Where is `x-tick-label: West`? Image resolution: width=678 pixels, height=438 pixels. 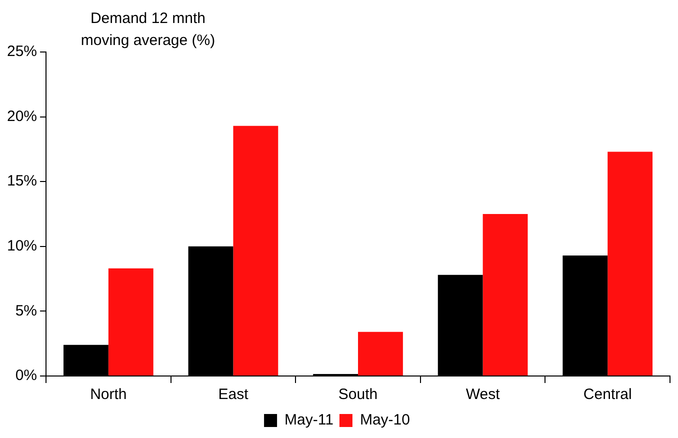
x-tick-label: West is located at coordinates (483, 395).